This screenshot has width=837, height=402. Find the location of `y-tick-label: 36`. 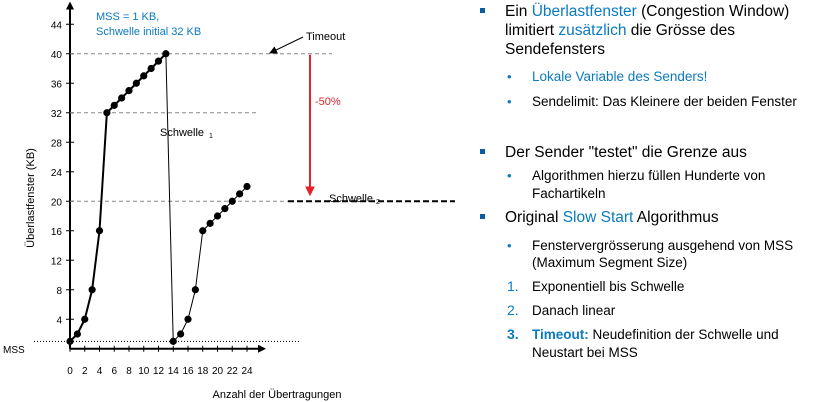

y-tick-label: 36 is located at coordinates (57, 84).